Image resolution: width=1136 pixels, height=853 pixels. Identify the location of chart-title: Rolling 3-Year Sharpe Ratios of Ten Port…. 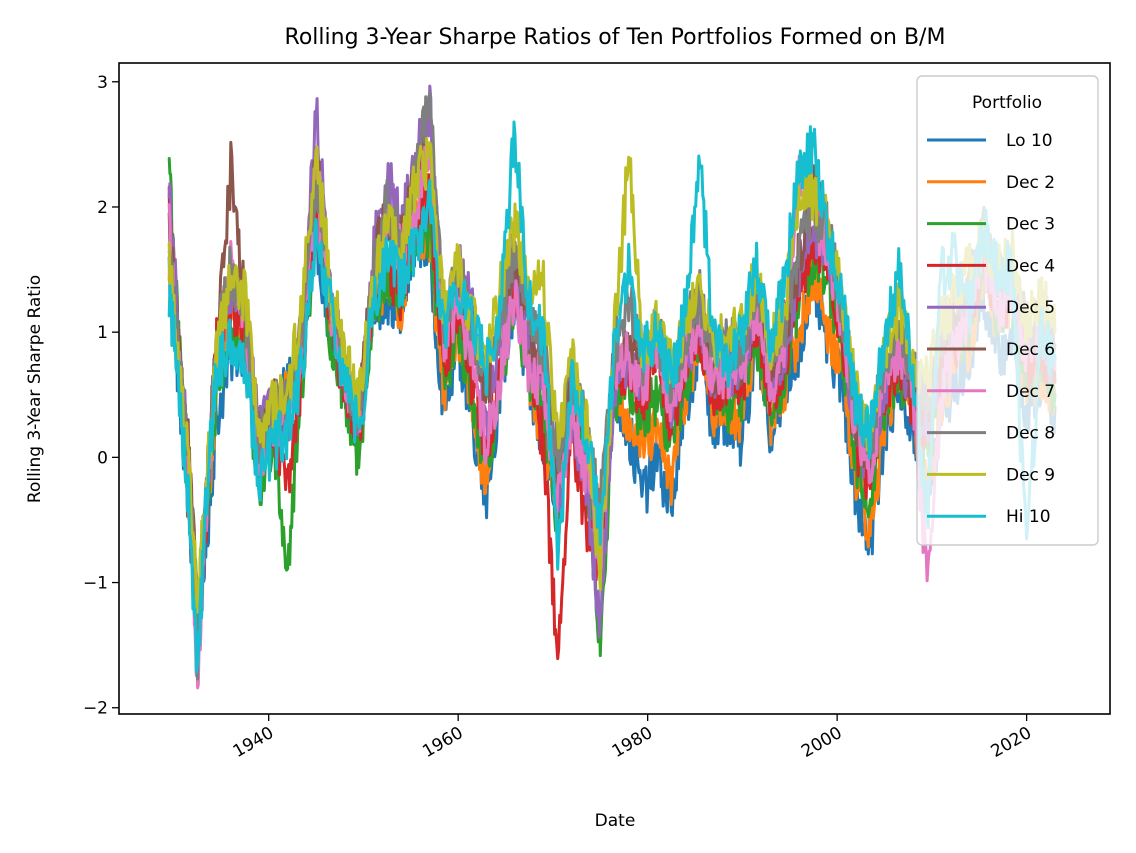
(615, 37).